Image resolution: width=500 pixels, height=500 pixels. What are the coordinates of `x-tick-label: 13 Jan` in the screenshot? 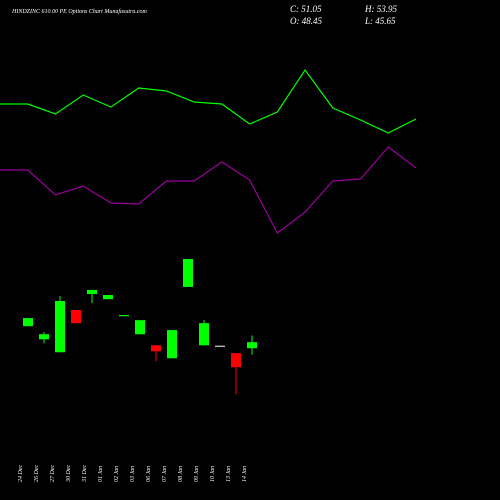 It's located at (229, 474).